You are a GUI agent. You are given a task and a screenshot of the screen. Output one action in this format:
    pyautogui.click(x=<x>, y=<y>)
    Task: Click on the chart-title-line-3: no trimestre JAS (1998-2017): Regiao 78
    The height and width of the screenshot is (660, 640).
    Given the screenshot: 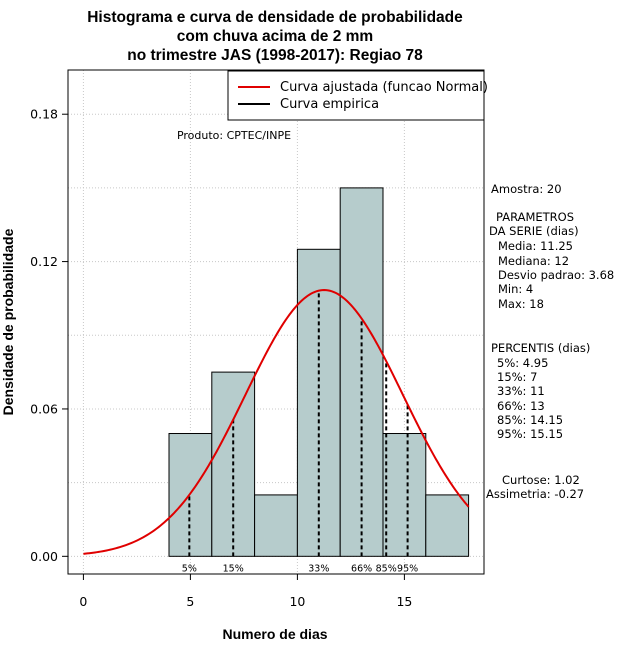 What is the action you would take?
    pyautogui.click(x=275, y=55)
    